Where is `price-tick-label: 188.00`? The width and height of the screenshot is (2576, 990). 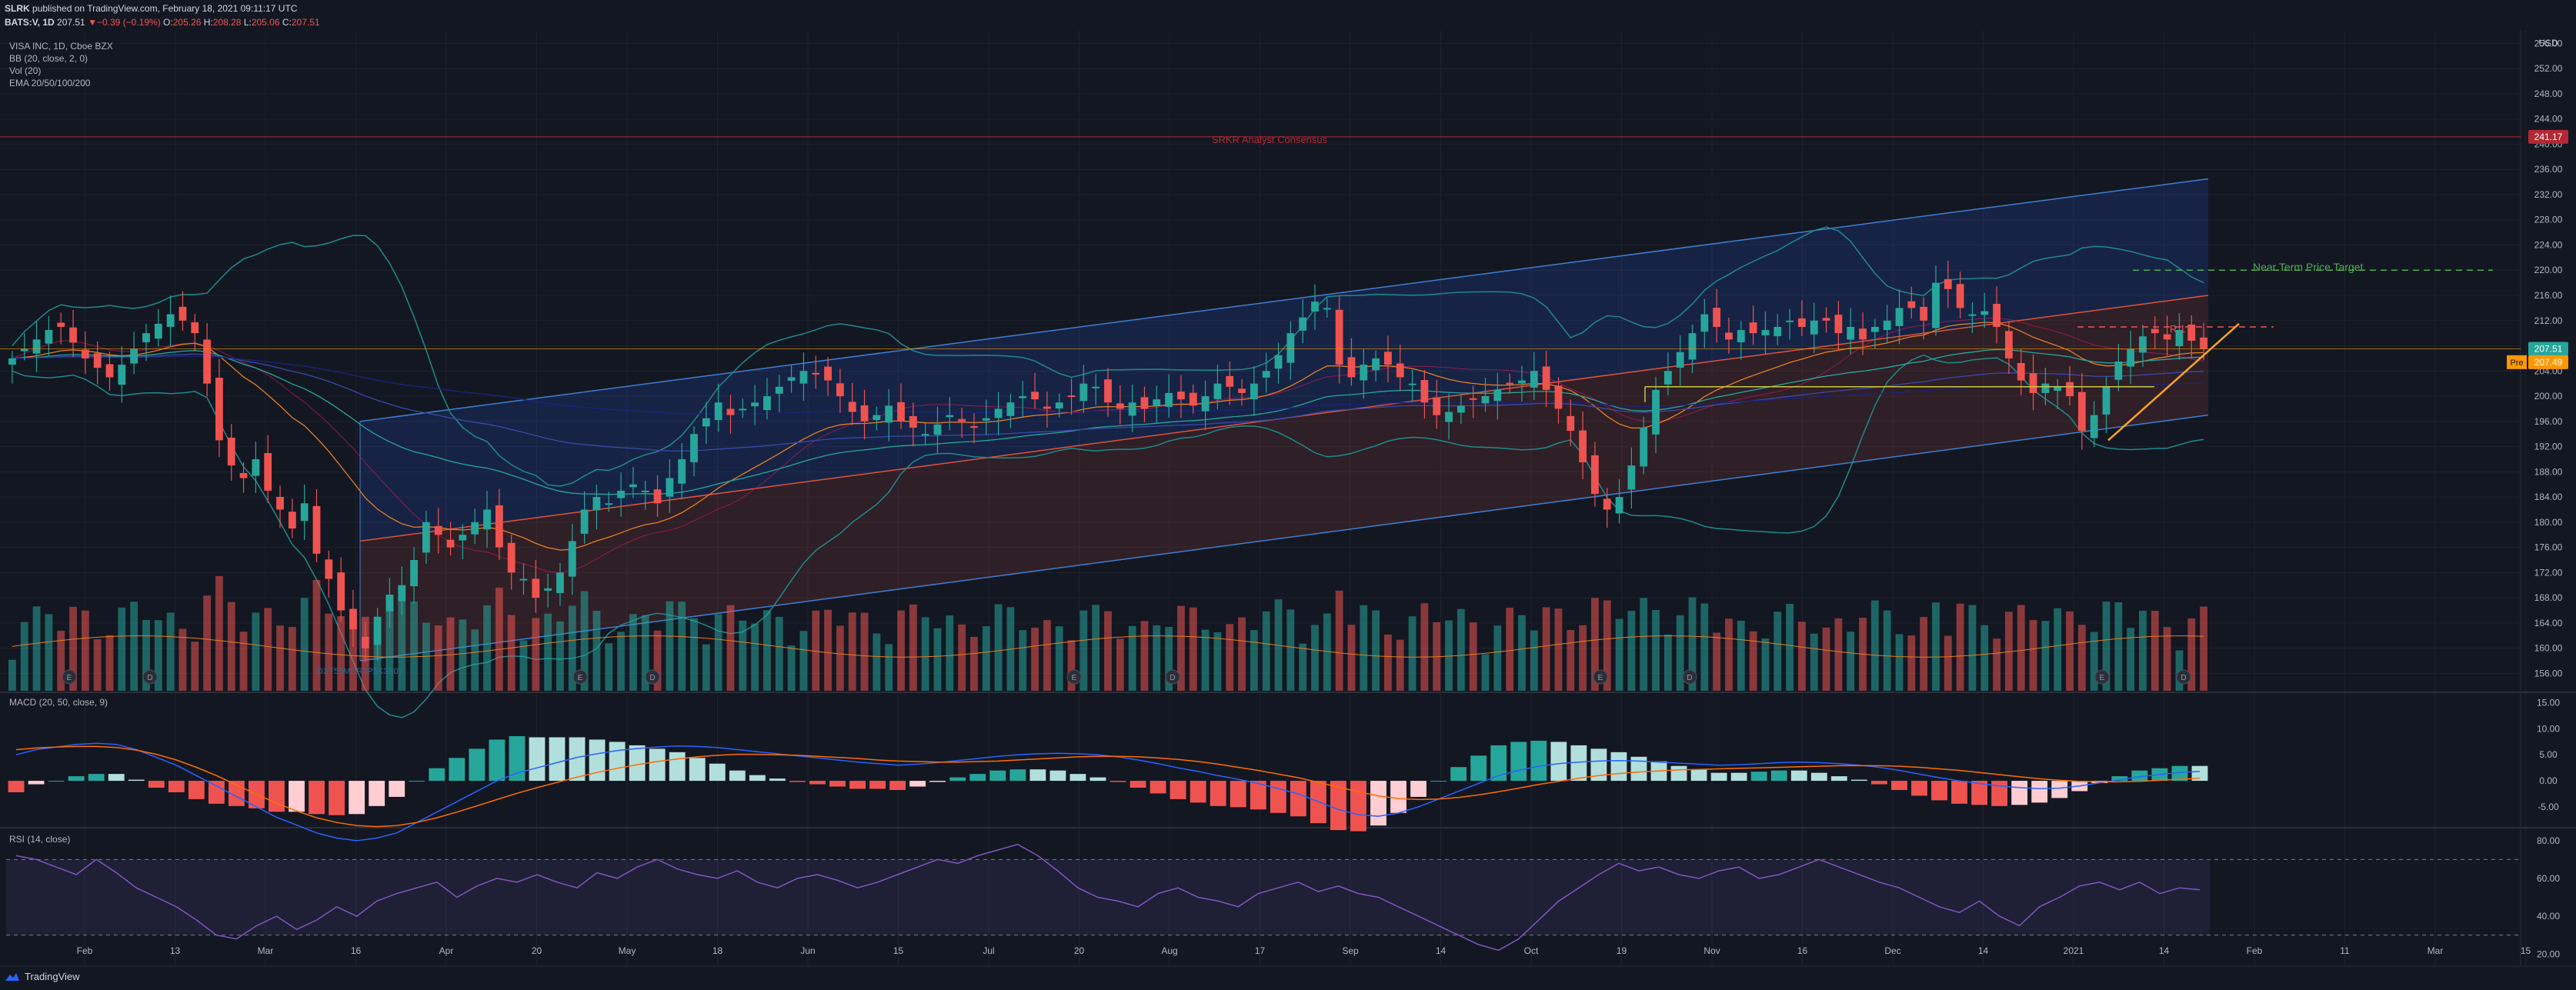 price-tick-label: 188.00 is located at coordinates (2549, 472).